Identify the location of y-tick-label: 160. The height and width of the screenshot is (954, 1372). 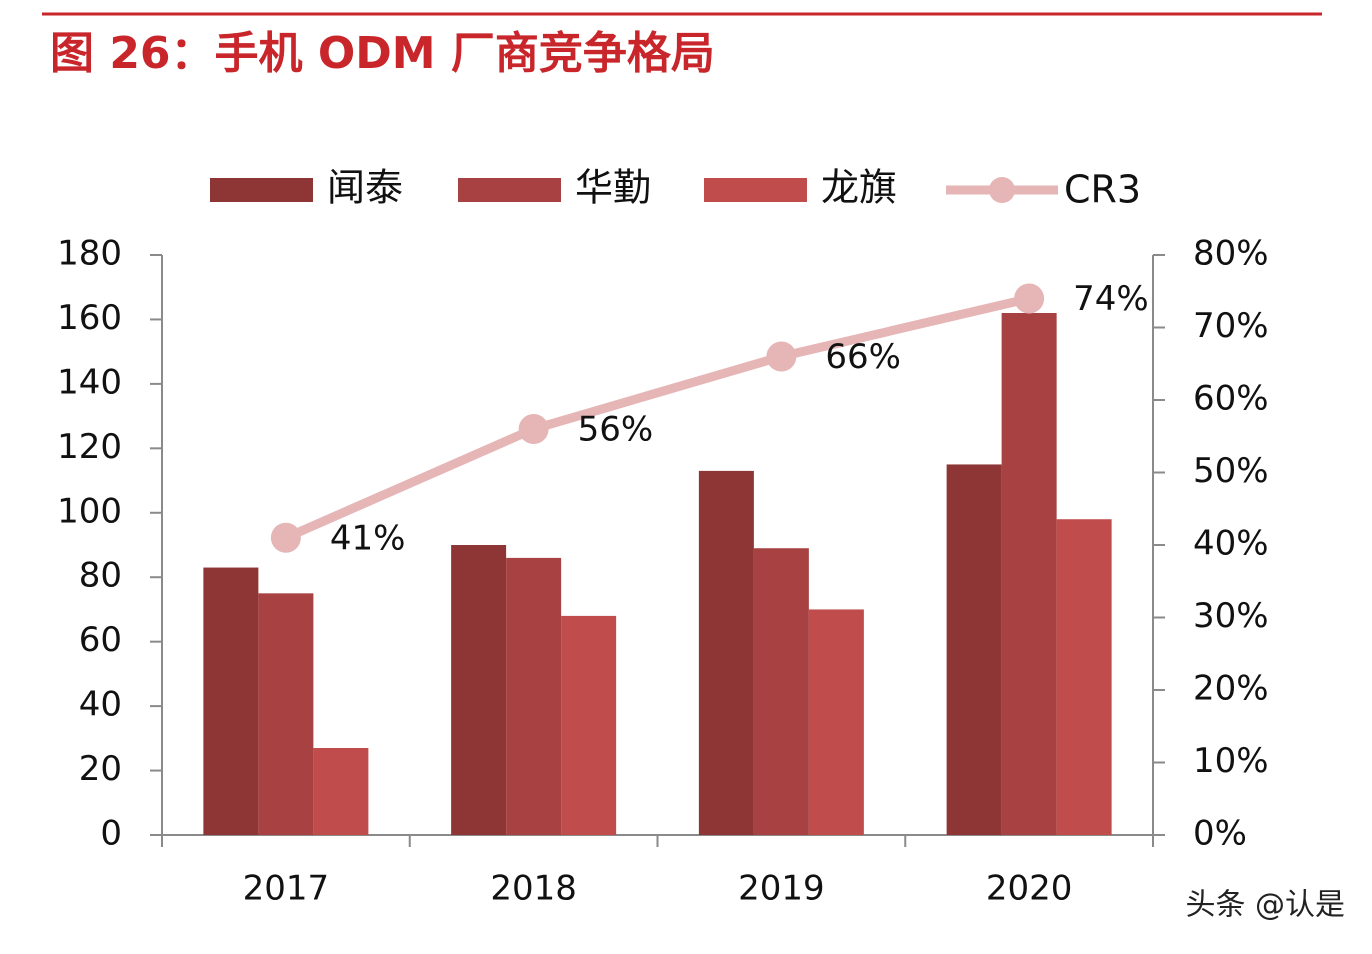
(89, 318).